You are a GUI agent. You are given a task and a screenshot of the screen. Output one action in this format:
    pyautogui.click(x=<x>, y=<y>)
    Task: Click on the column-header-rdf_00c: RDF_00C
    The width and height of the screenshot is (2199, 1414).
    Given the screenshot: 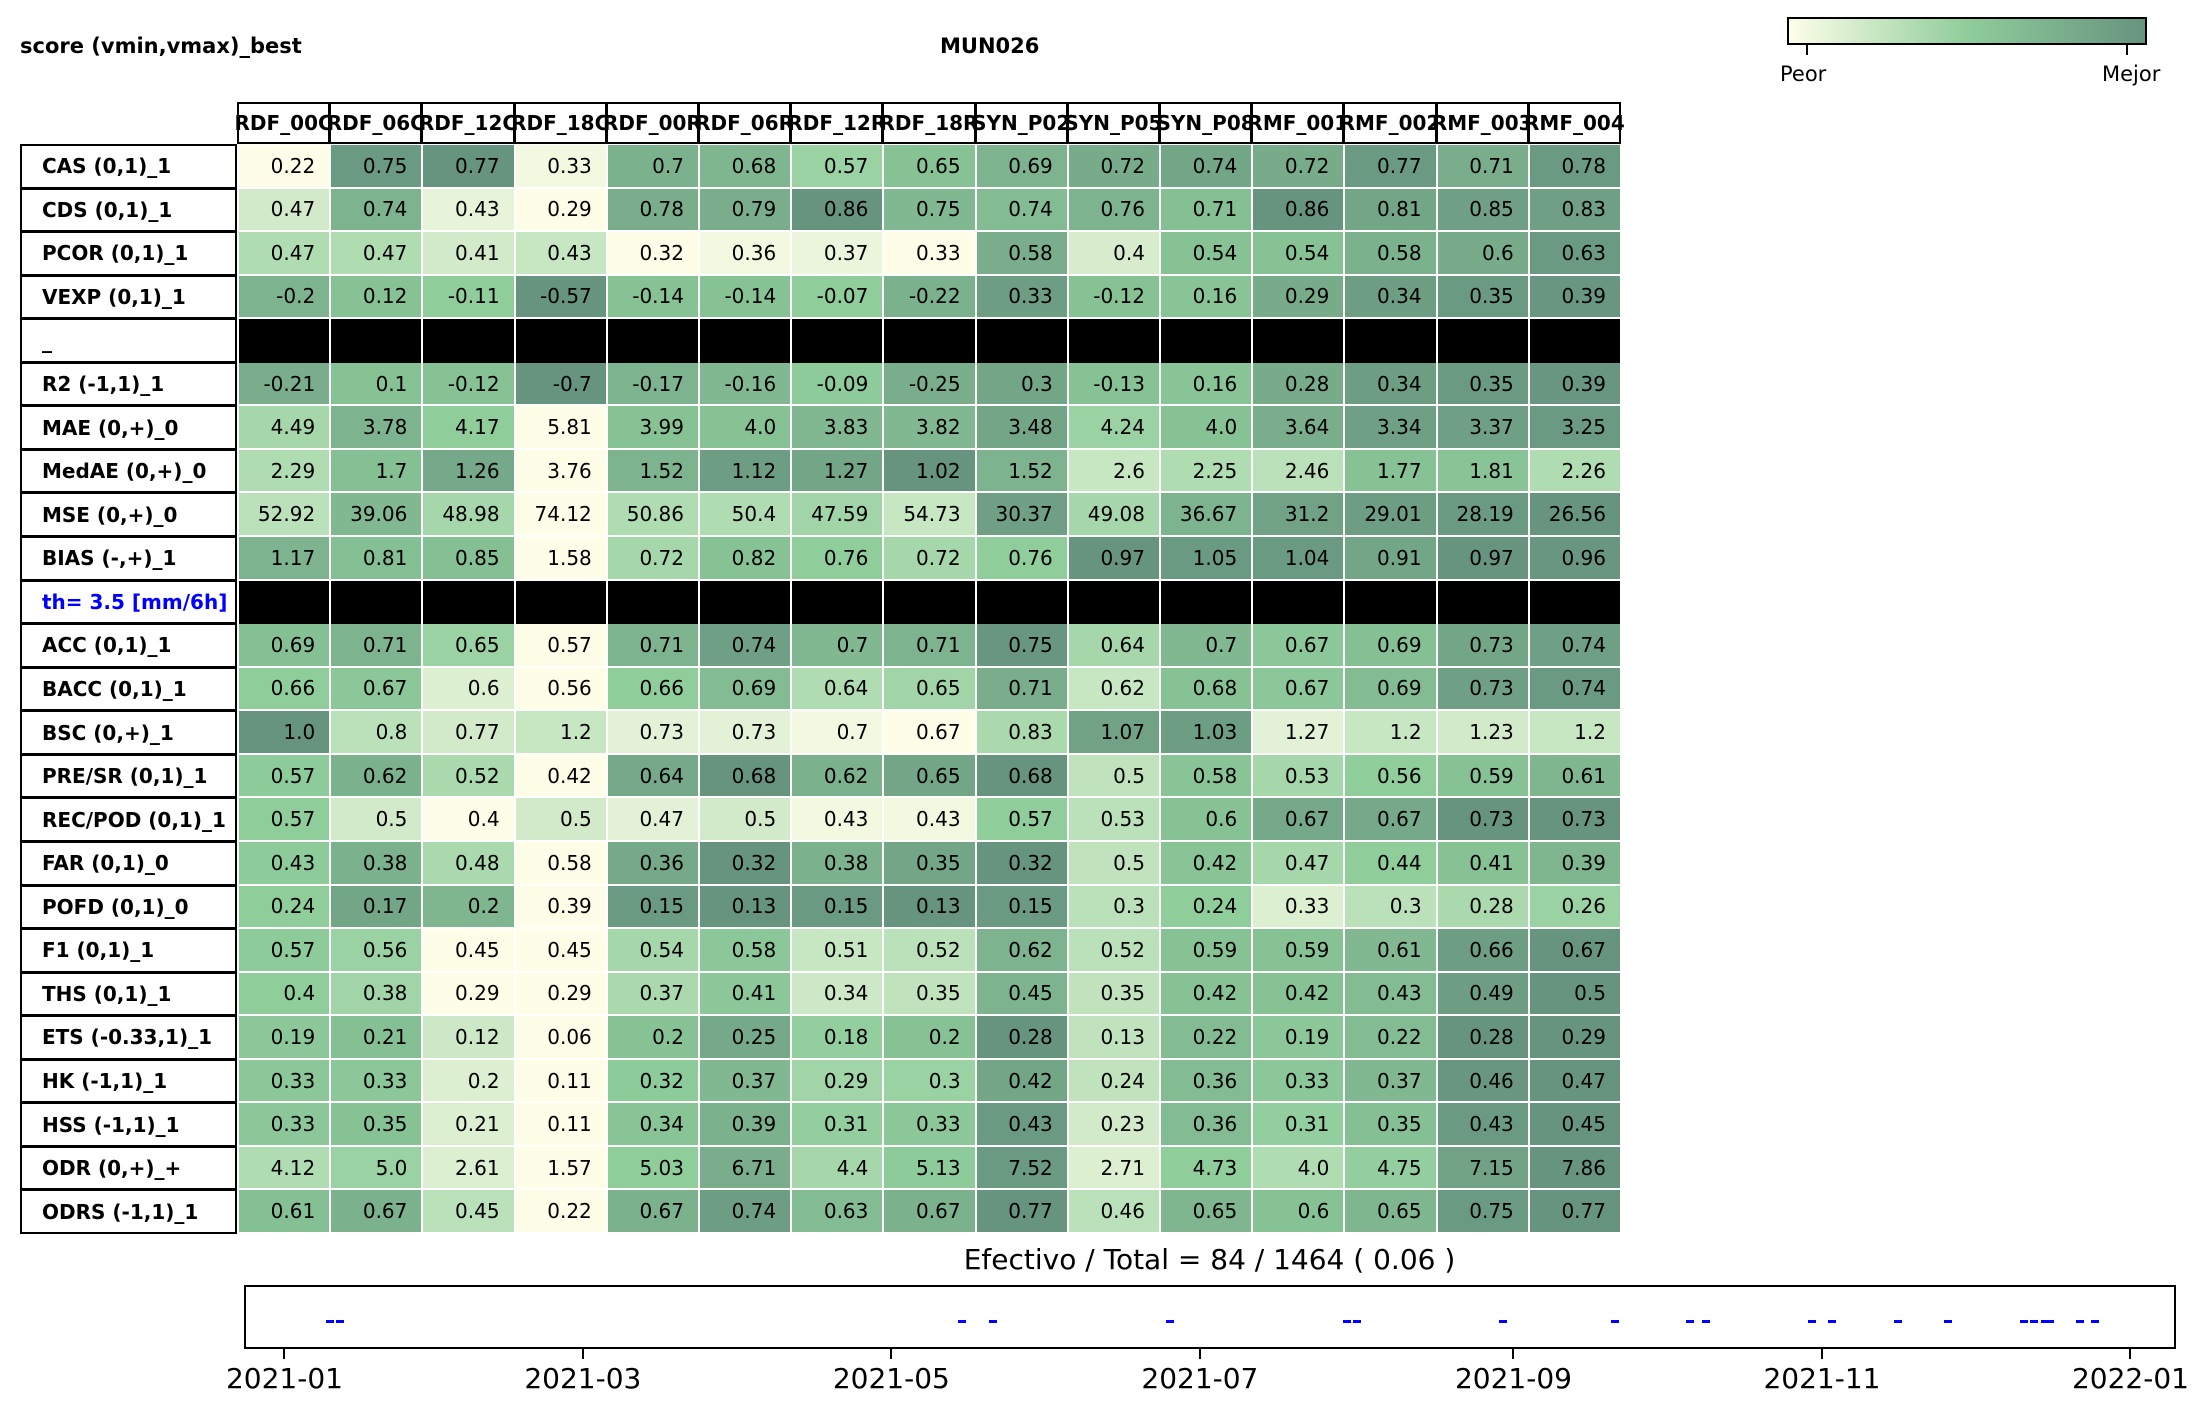 What is the action you would take?
    pyautogui.click(x=284, y=123)
    